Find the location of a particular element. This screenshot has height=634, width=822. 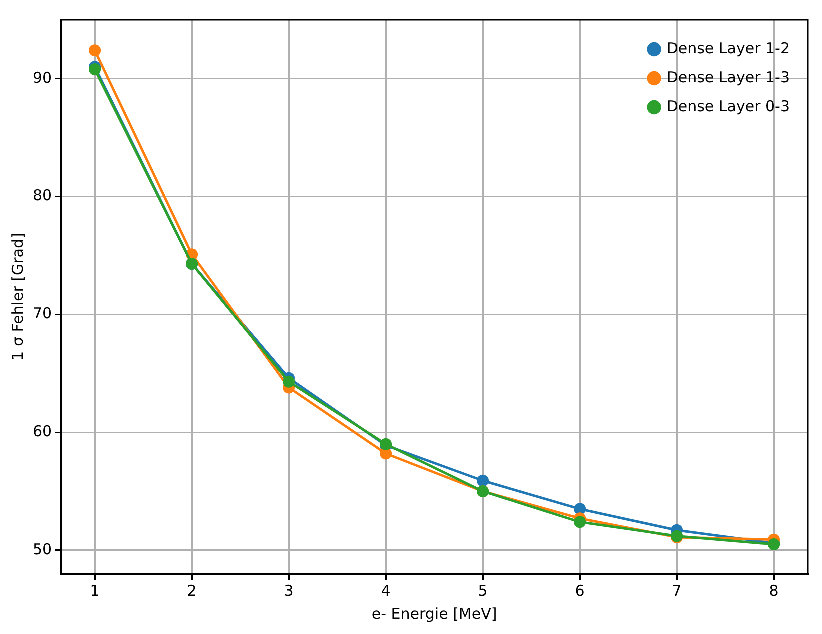

x-tick-label: 6 is located at coordinates (580, 591).